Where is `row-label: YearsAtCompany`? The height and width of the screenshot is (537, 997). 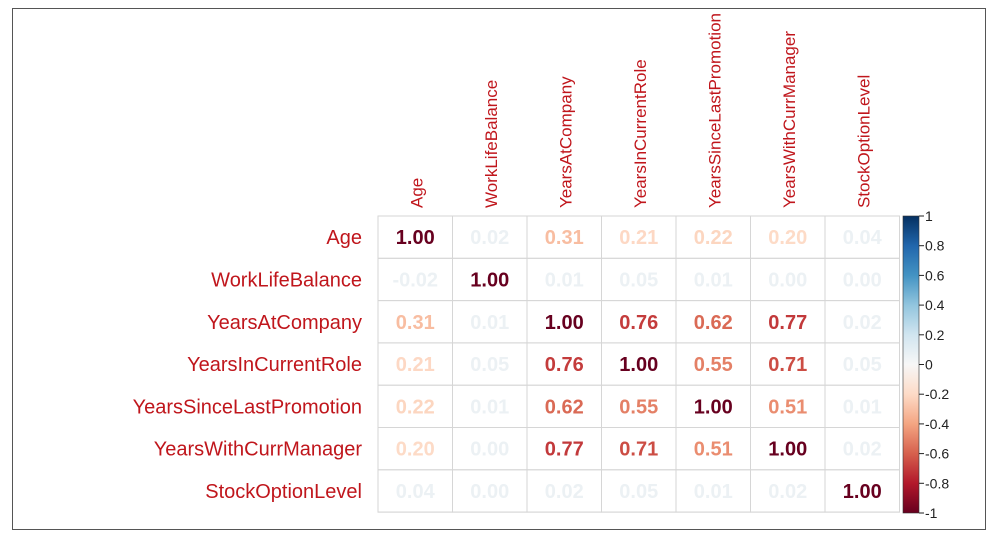
row-label: YearsAtCompany is located at coordinates (284, 323).